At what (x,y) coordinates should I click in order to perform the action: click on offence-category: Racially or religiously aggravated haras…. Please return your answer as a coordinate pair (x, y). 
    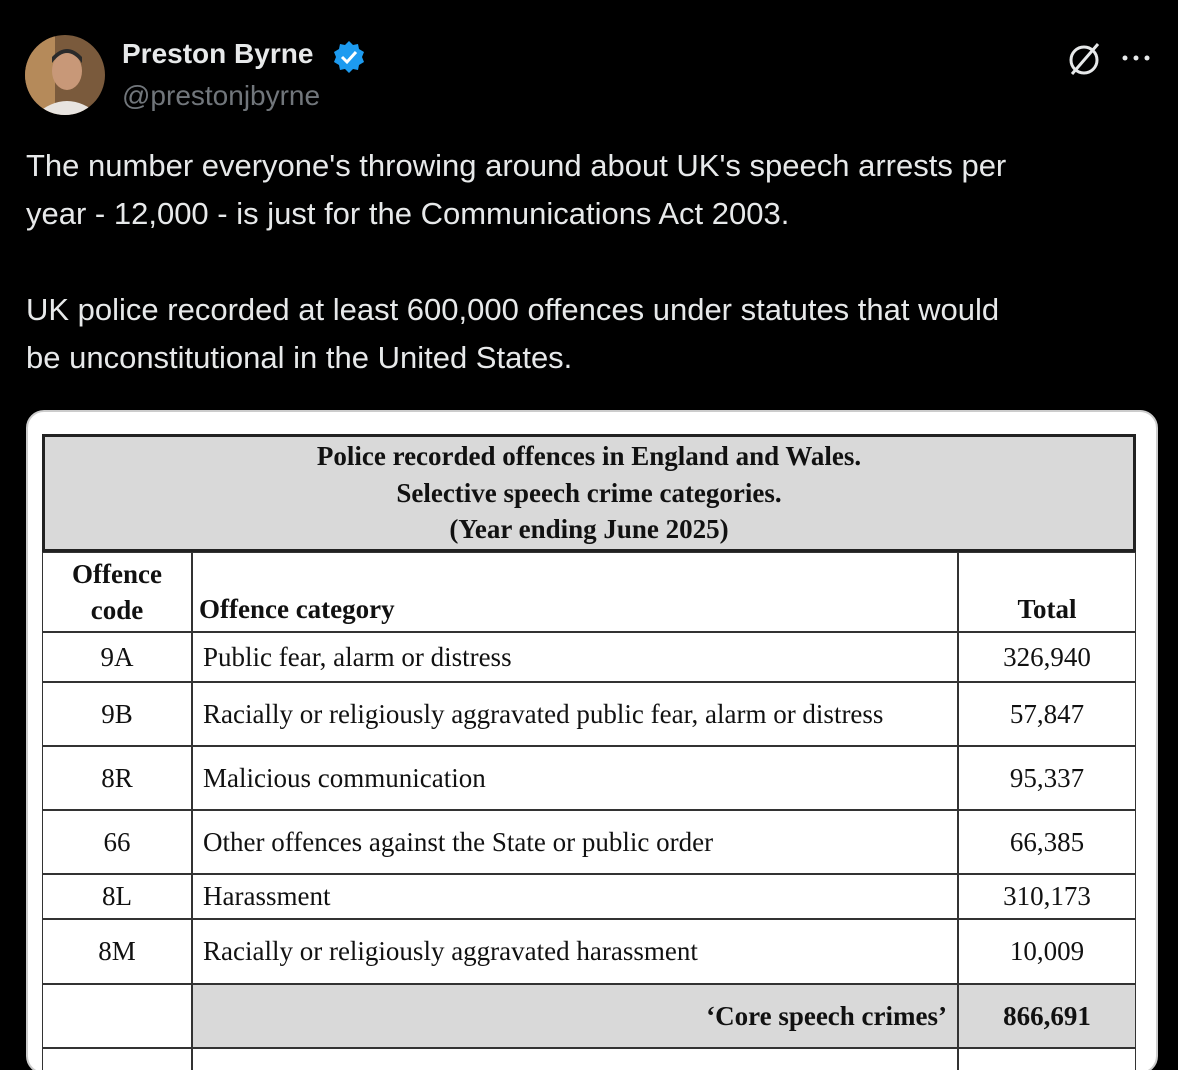
    Looking at the image, I should click on (575, 951).